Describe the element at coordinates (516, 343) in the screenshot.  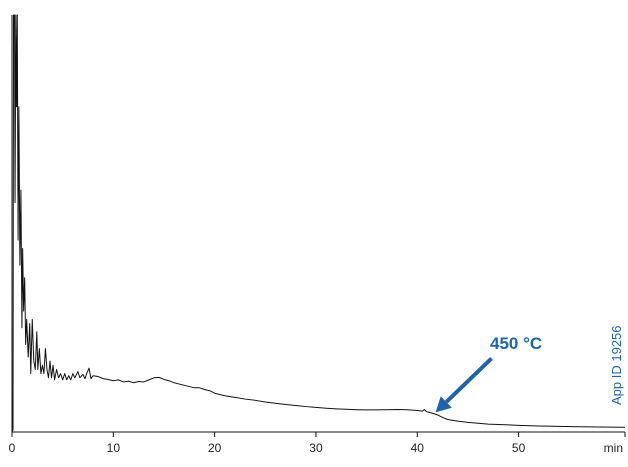
I see `annotation-label: 450 °C` at that location.